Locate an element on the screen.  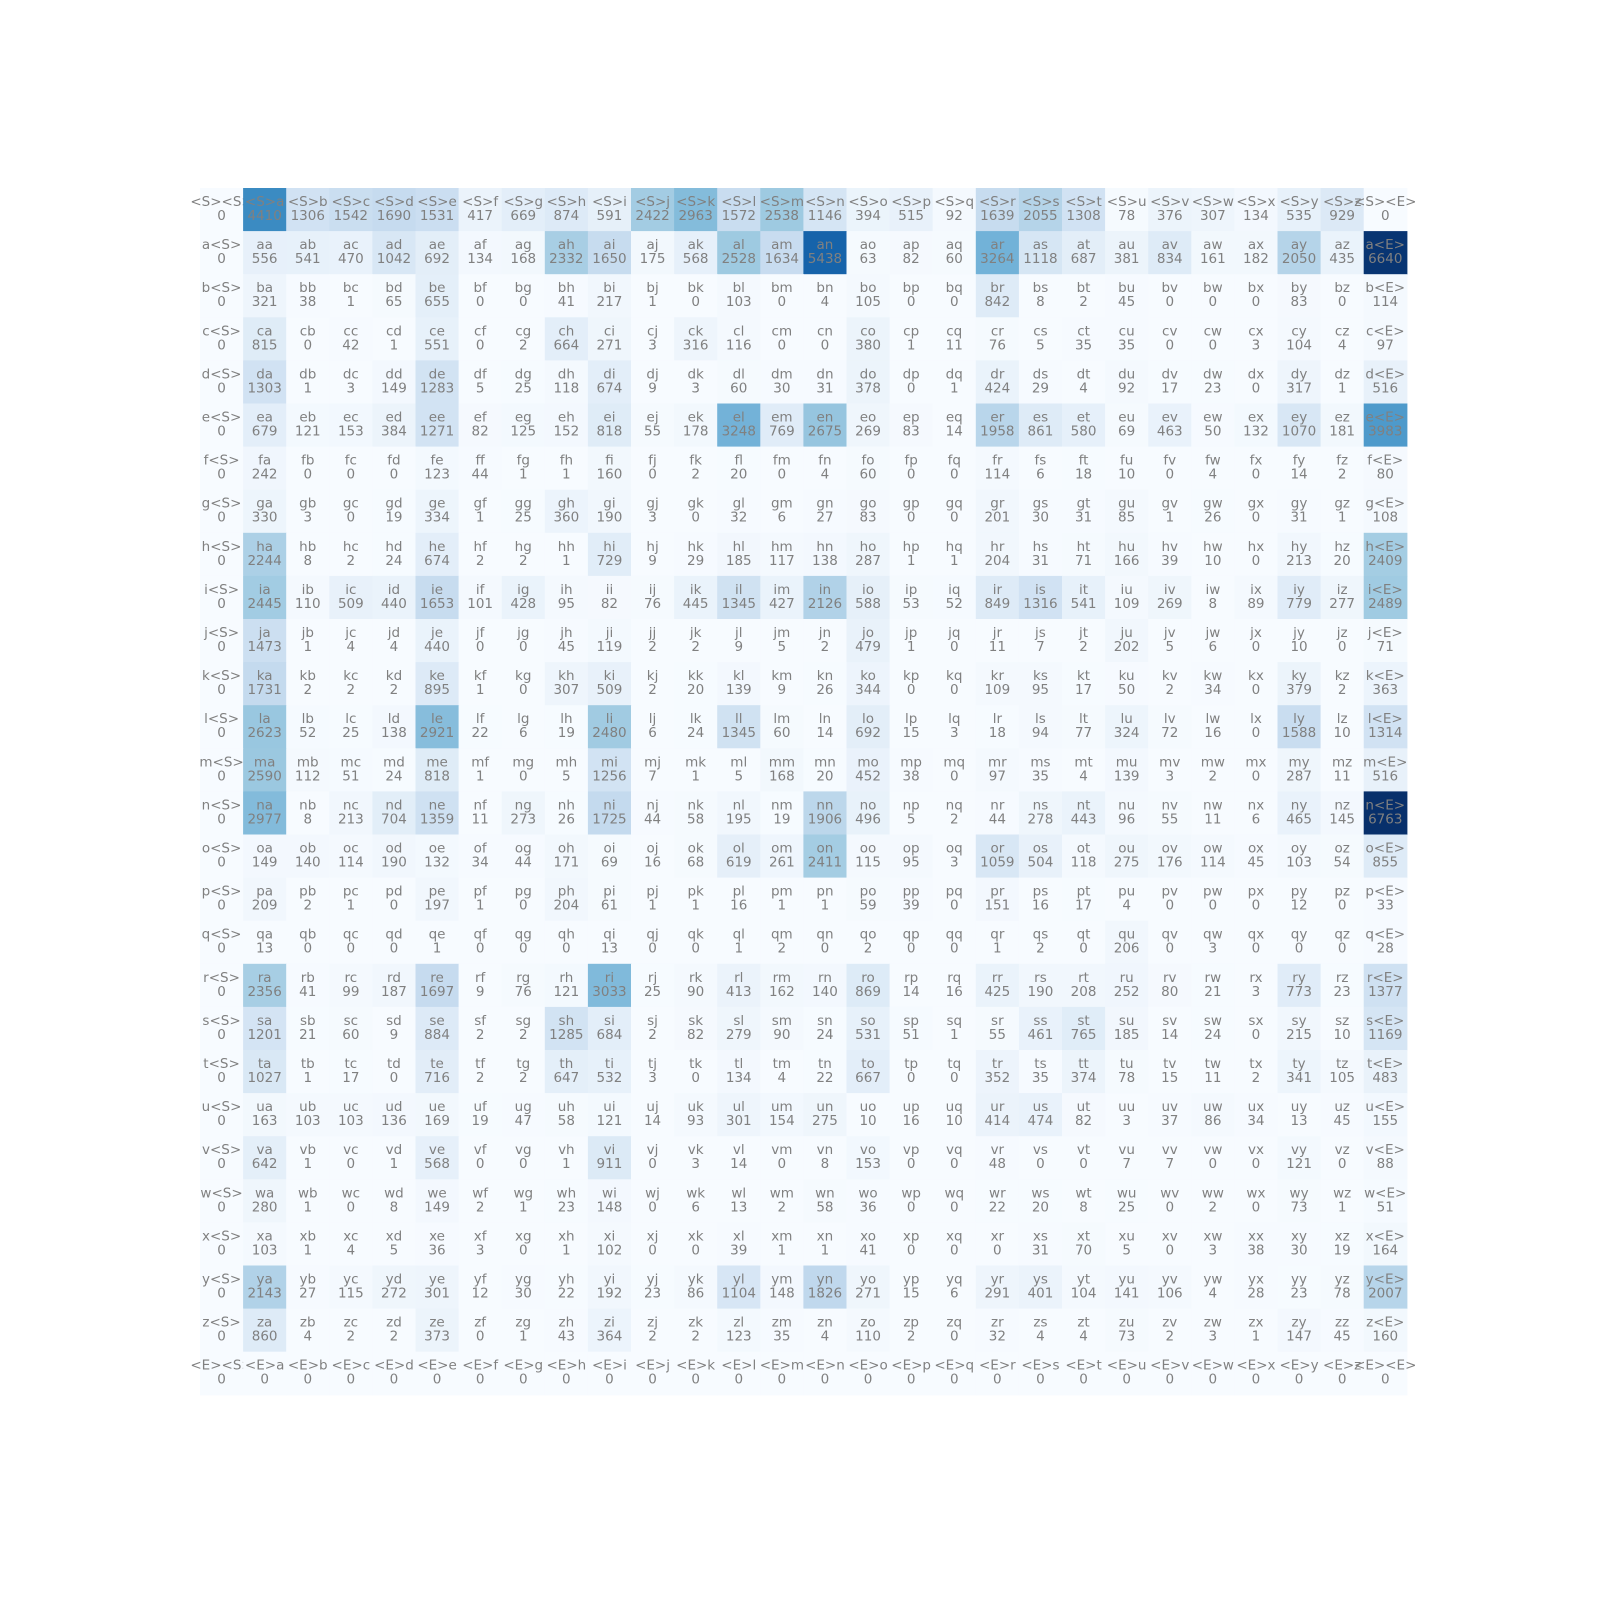
heatmap-cell-value: 45 is located at coordinates (1342, 1121).